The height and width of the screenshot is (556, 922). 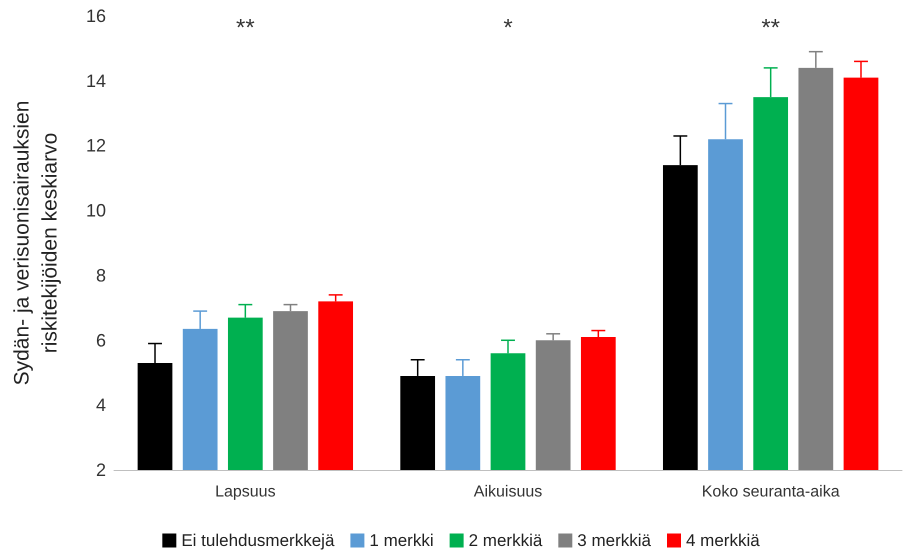 What do you see at coordinates (101, 275) in the screenshot?
I see `y-tick-label: 8` at bounding box center [101, 275].